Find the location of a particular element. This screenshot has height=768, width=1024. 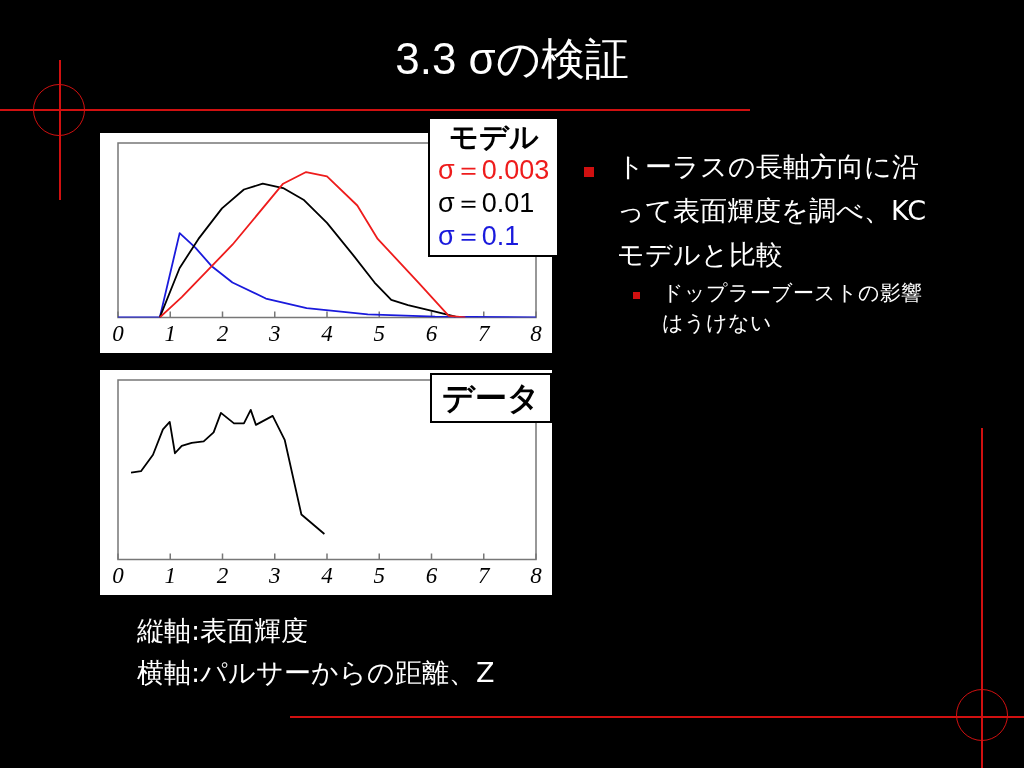

text: 縦軸:表面輝度 is located at coordinates (223, 631).